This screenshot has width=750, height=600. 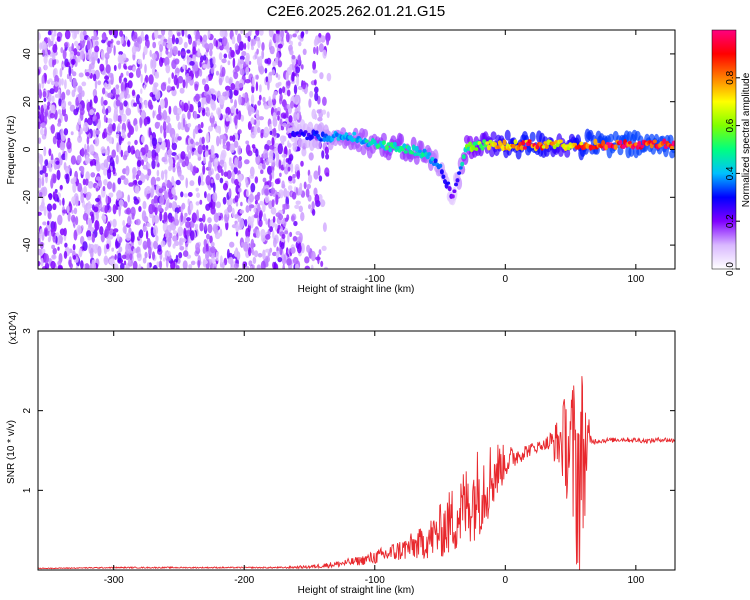 I want to click on figure-title: C2E6.2025.262.01.21.G15, so click(x=356, y=11).